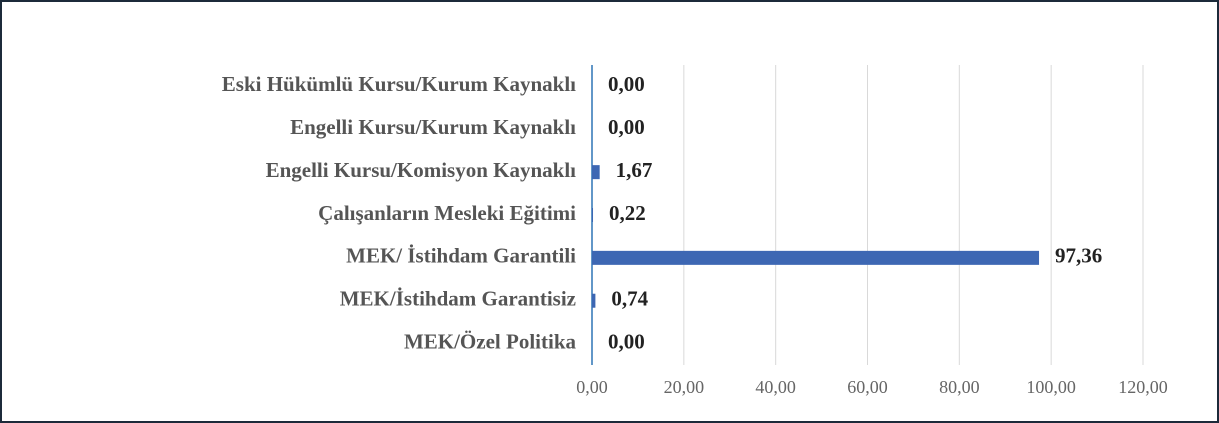 The height and width of the screenshot is (423, 1219). I want to click on data-label: 0,22, so click(627, 213).